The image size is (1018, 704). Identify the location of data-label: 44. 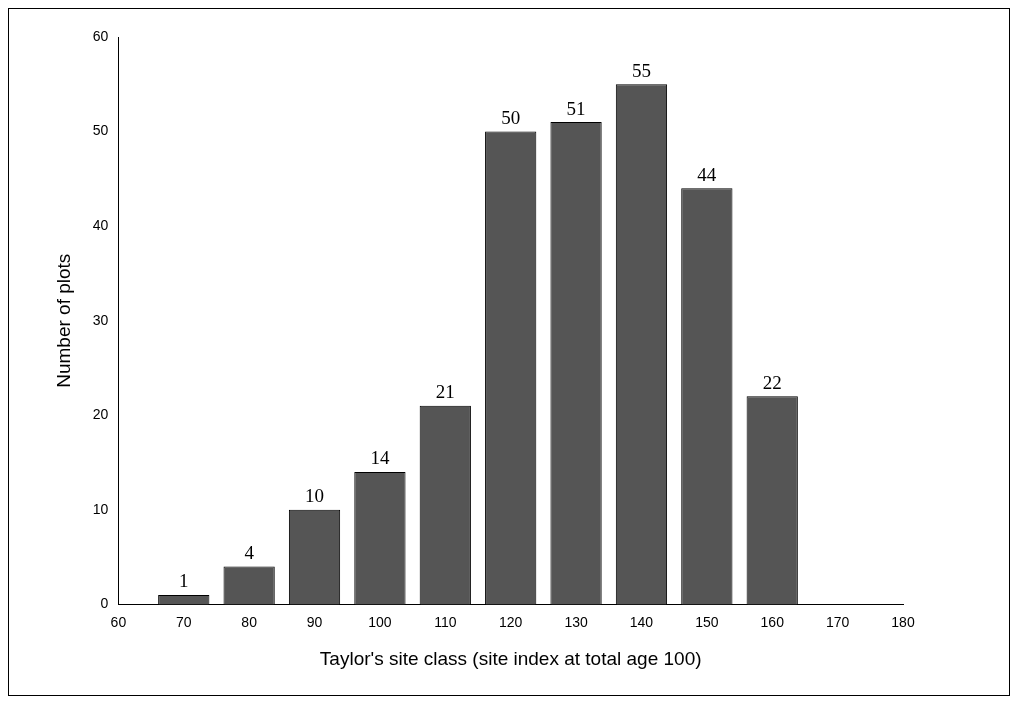
(707, 174).